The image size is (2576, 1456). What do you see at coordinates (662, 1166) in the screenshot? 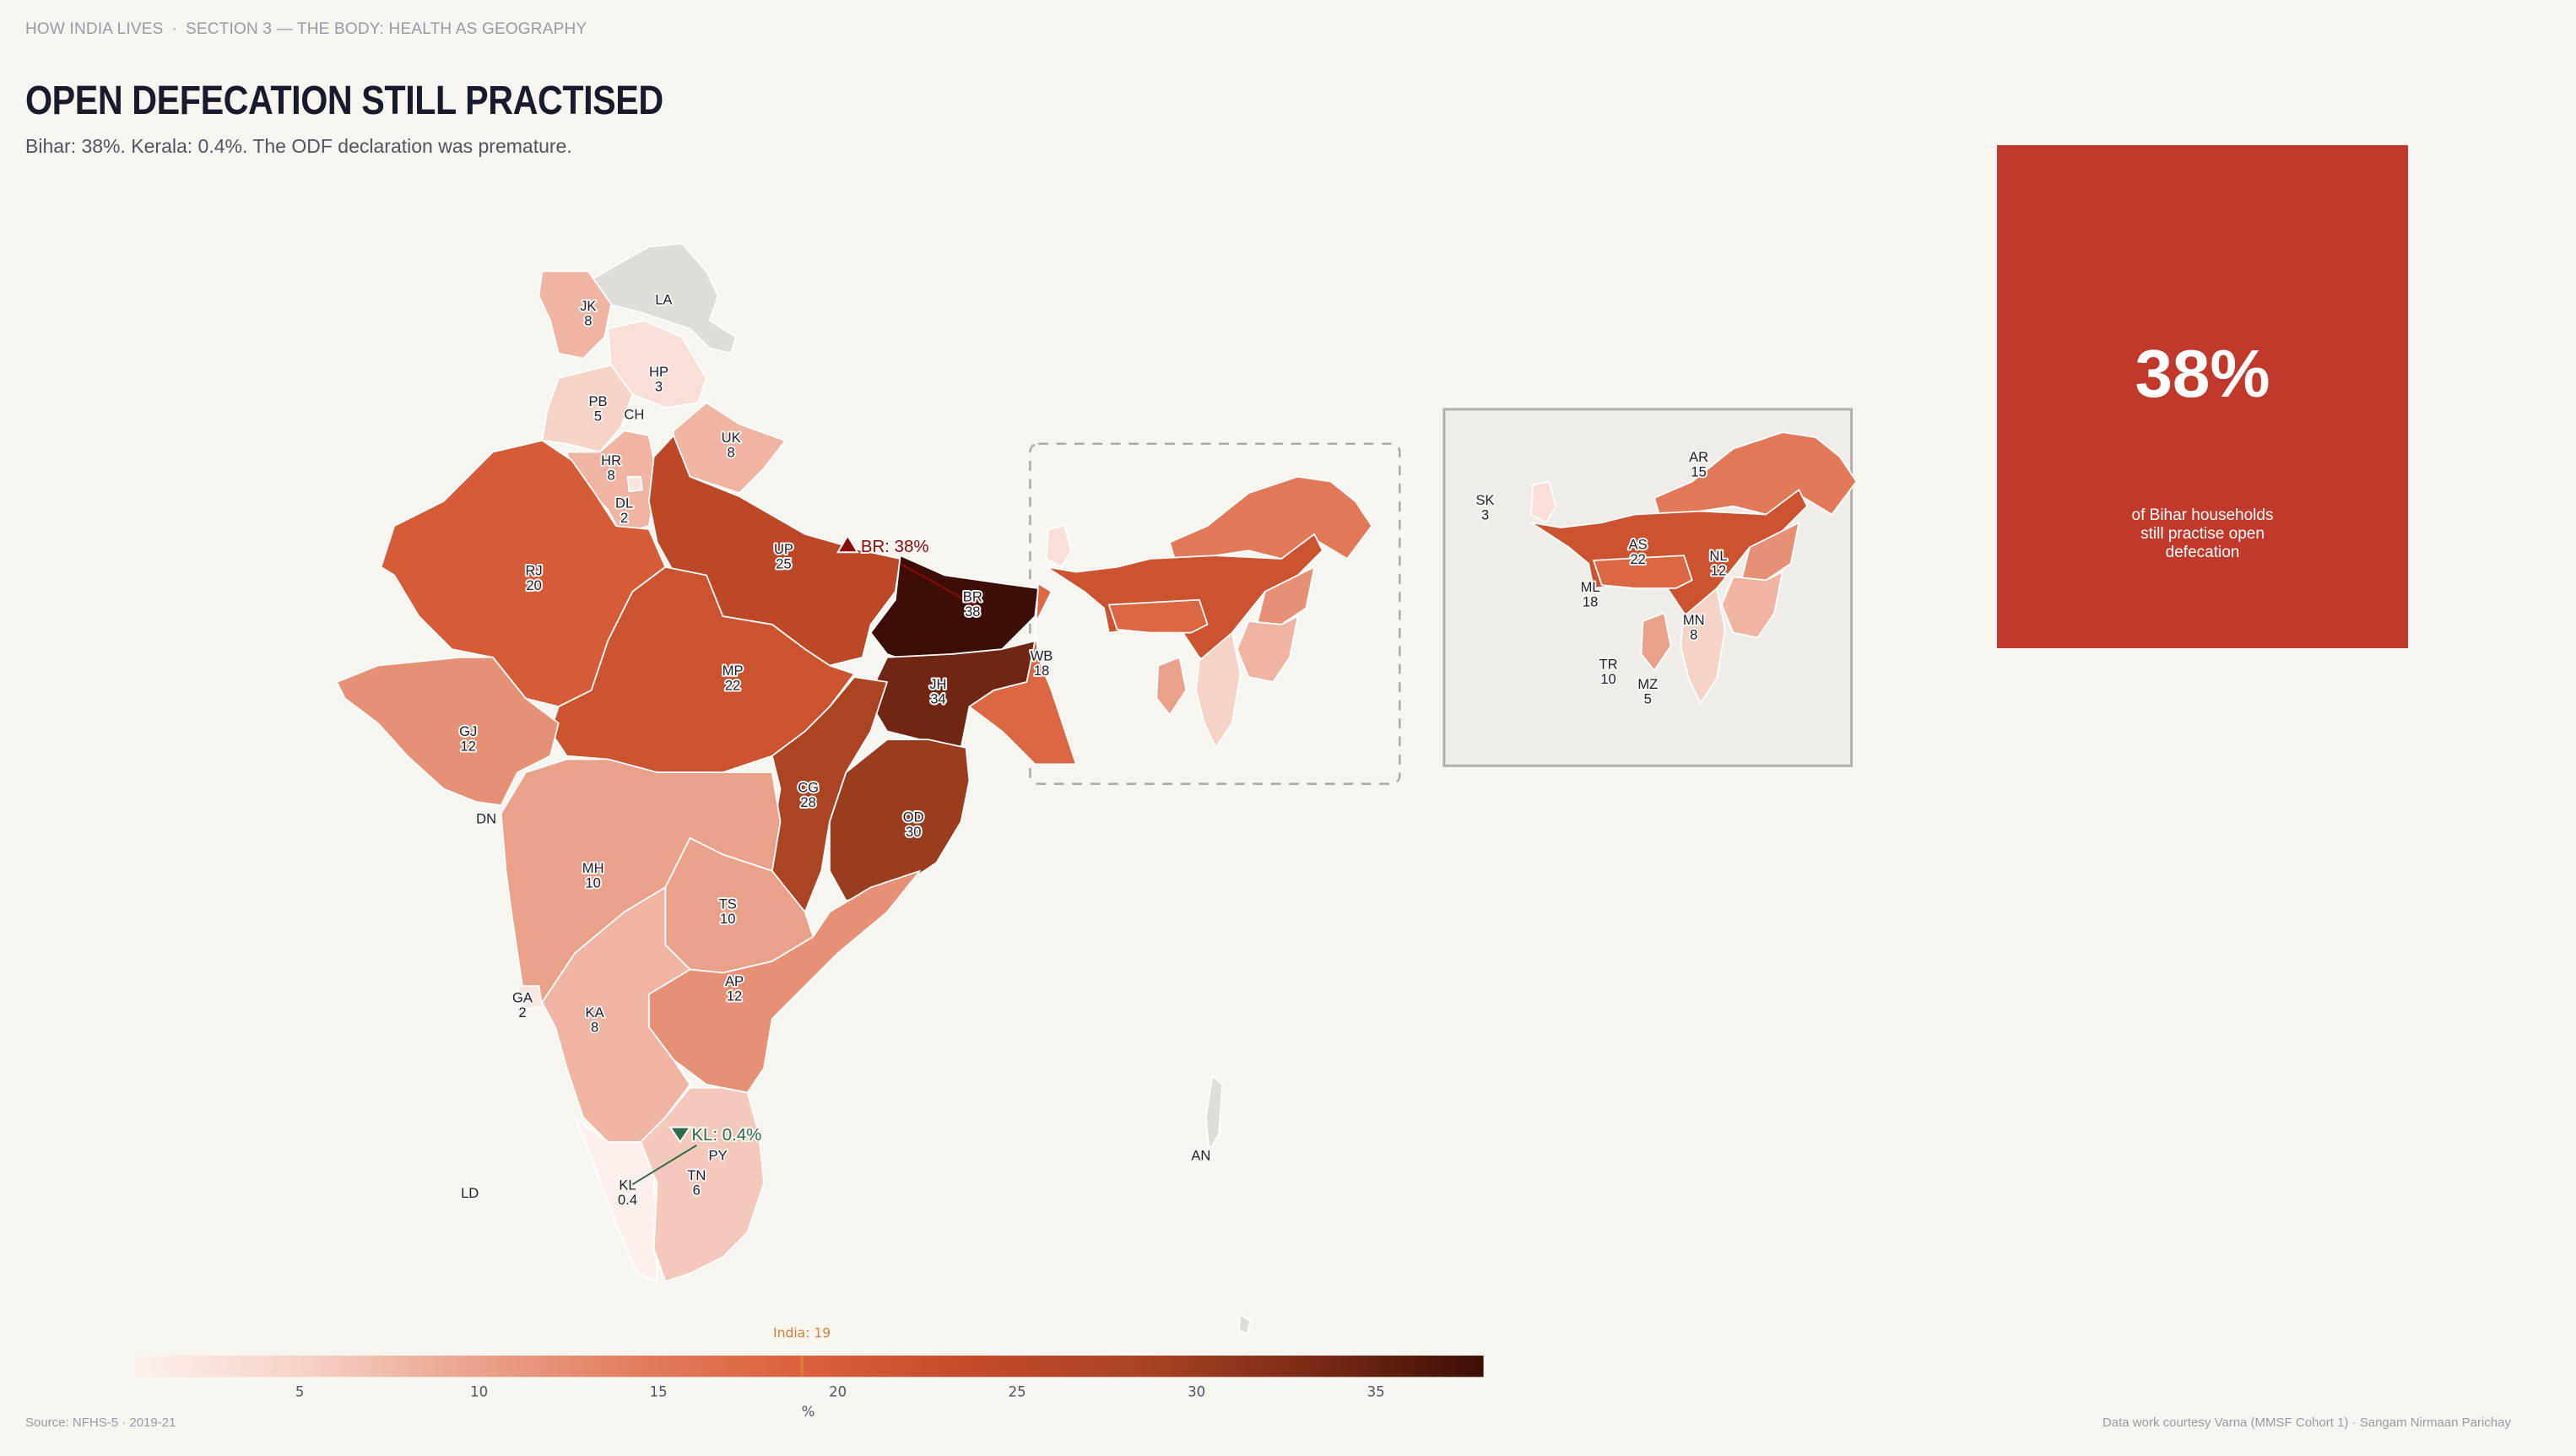
I see `low-callout-leader` at bounding box center [662, 1166].